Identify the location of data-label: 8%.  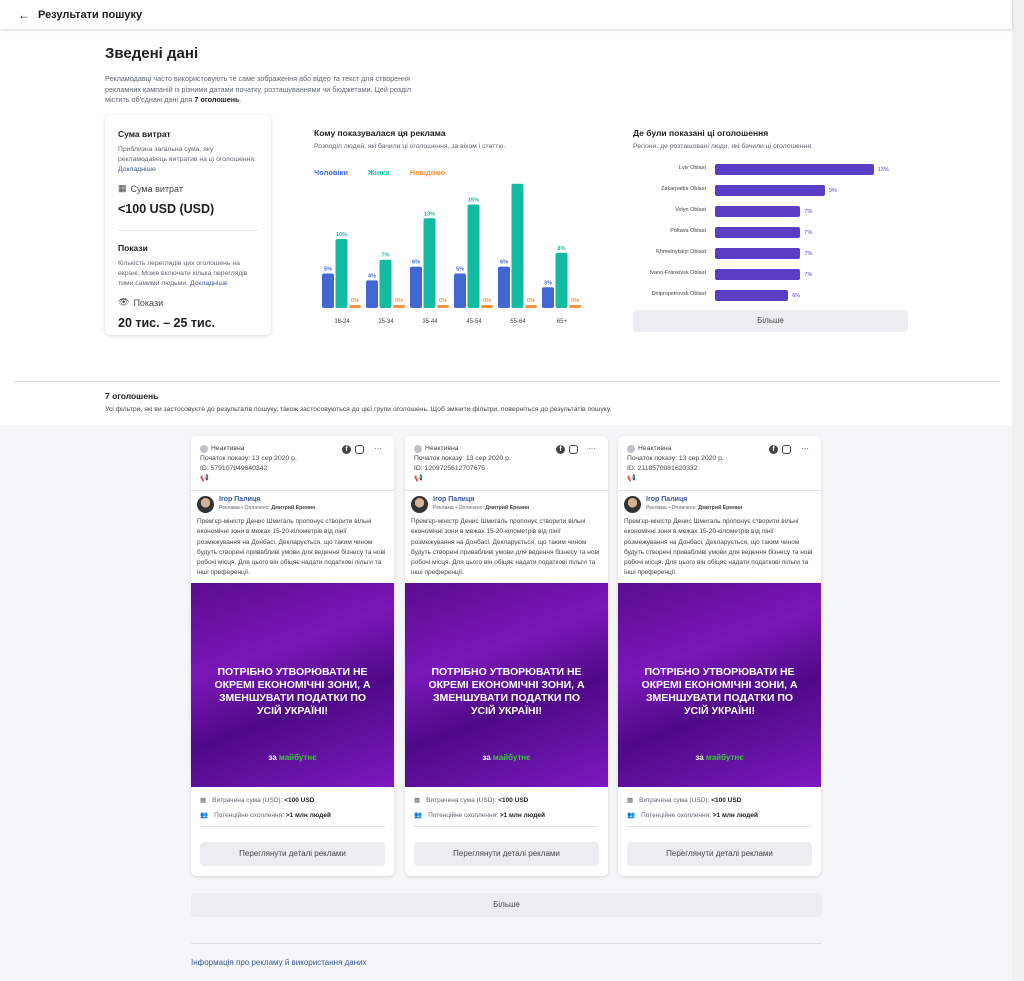
(562, 249).